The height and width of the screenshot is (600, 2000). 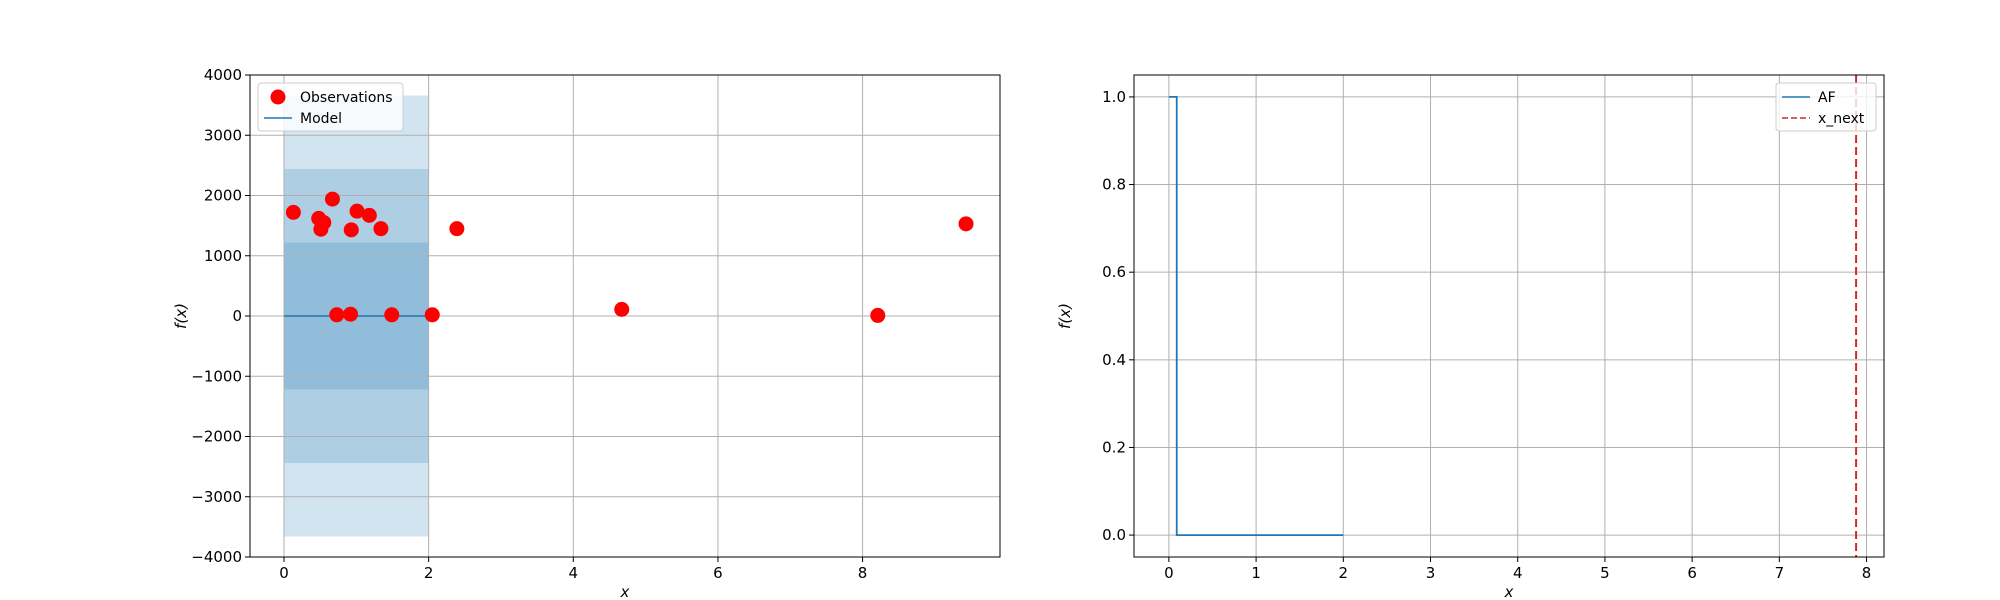 What do you see at coordinates (1114, 185) in the screenshot?
I see `y-tick-label: 0.8` at bounding box center [1114, 185].